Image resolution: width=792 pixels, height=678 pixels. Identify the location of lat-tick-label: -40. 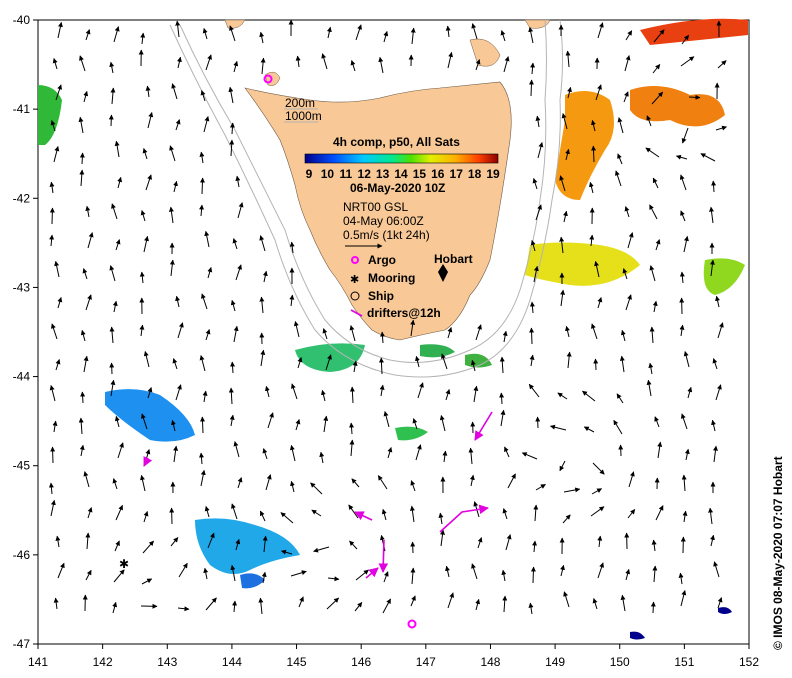
(22, 20).